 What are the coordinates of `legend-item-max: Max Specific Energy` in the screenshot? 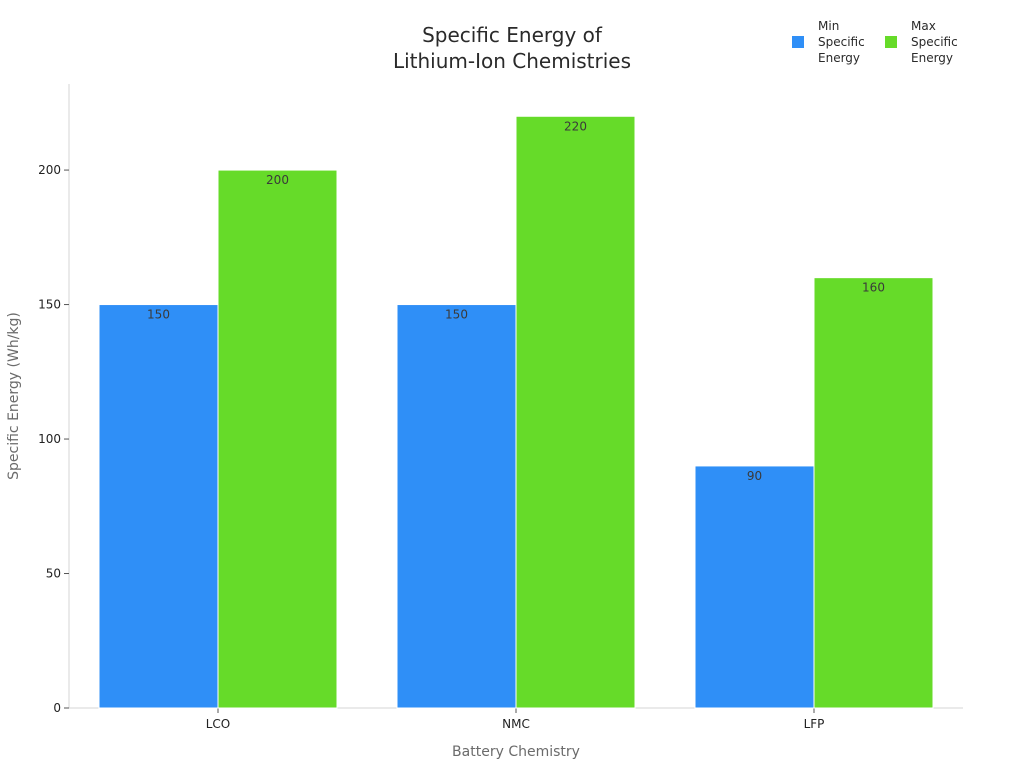 It's located at (921, 42).